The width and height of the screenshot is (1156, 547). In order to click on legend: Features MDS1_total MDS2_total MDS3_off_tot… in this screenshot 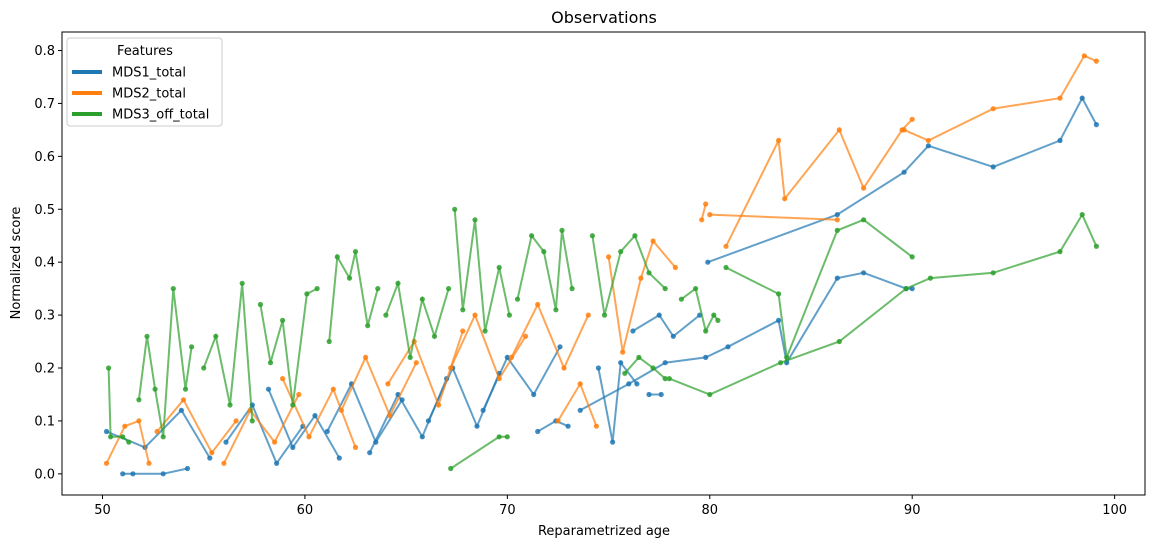, I will do `click(144, 82)`.